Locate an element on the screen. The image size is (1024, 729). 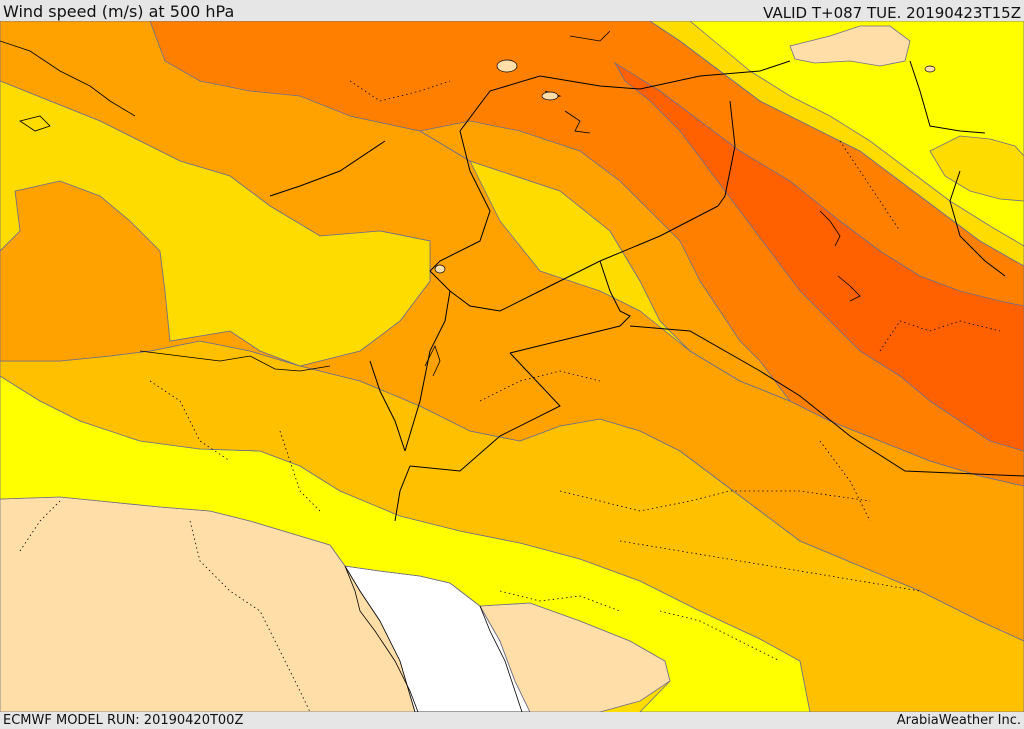
wind-zone-very-low-northeast is located at coordinates (850, 46).